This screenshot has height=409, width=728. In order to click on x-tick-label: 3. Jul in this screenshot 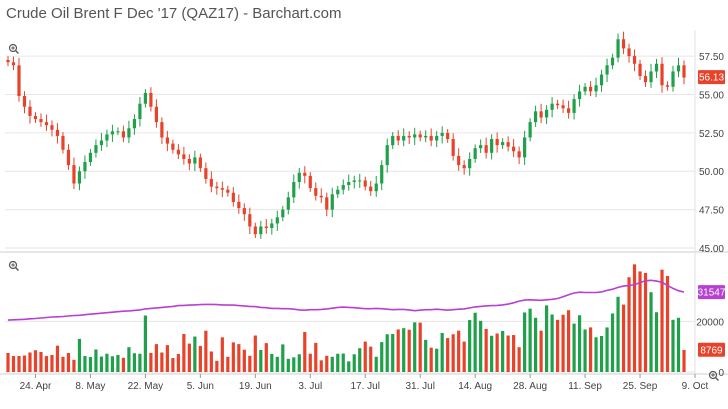, I will do `click(310, 386)`.